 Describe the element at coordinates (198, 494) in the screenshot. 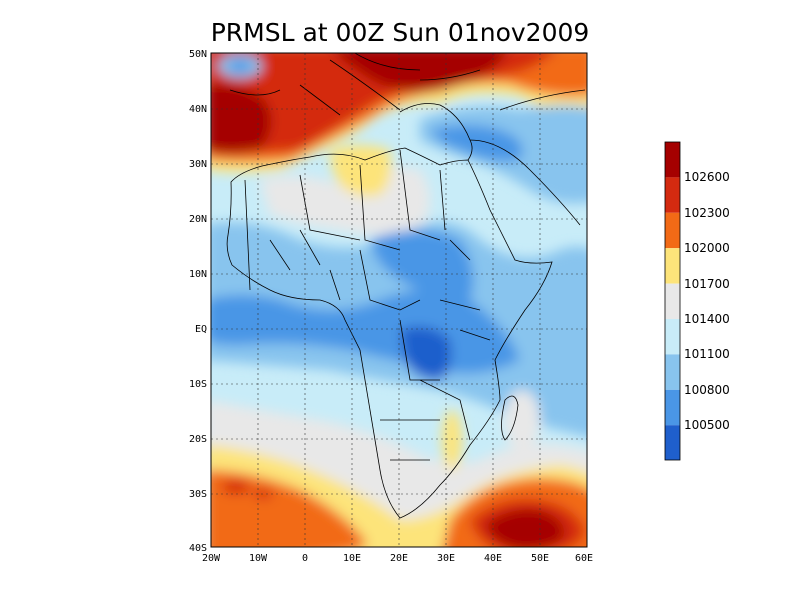

I see `lat-tick: 30S` at that location.